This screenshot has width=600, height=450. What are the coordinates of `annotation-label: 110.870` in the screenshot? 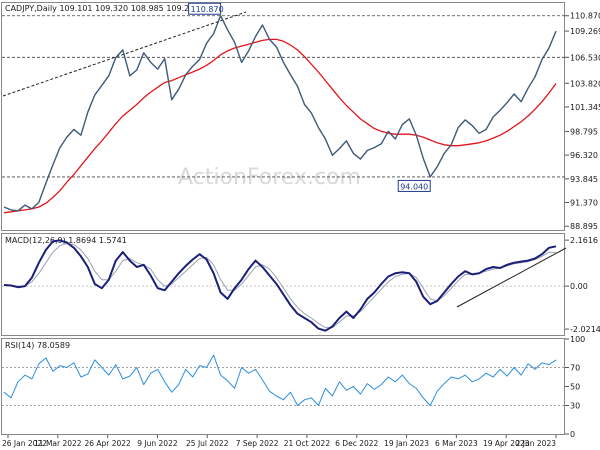 It's located at (207, 9).